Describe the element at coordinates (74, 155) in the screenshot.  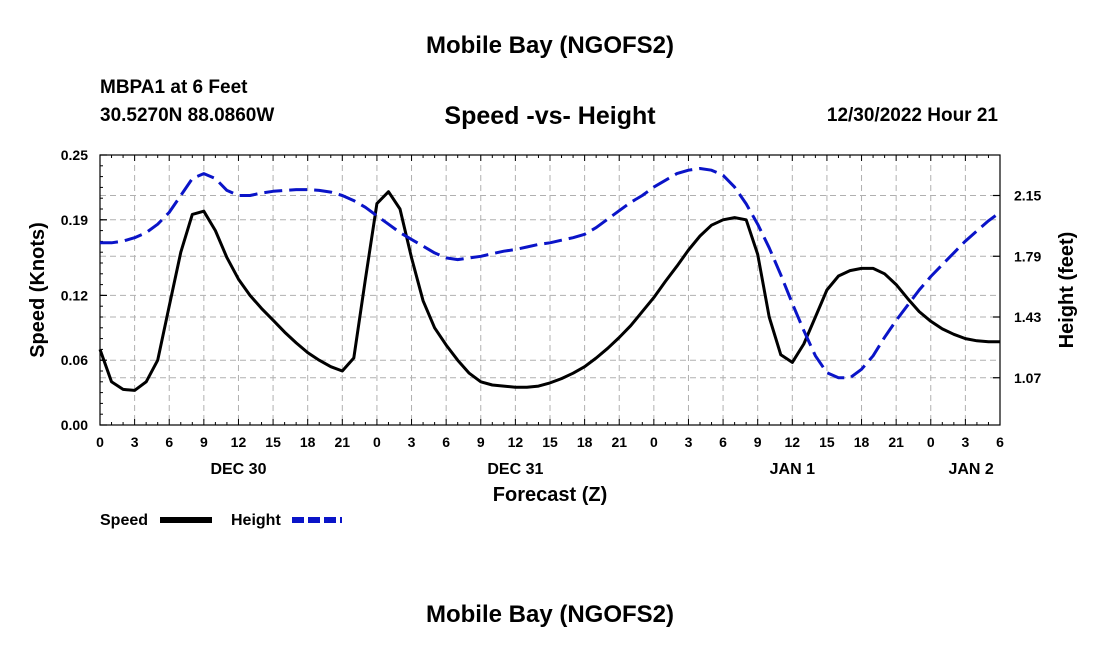
I see `y-tick-label: 0.25` at that location.